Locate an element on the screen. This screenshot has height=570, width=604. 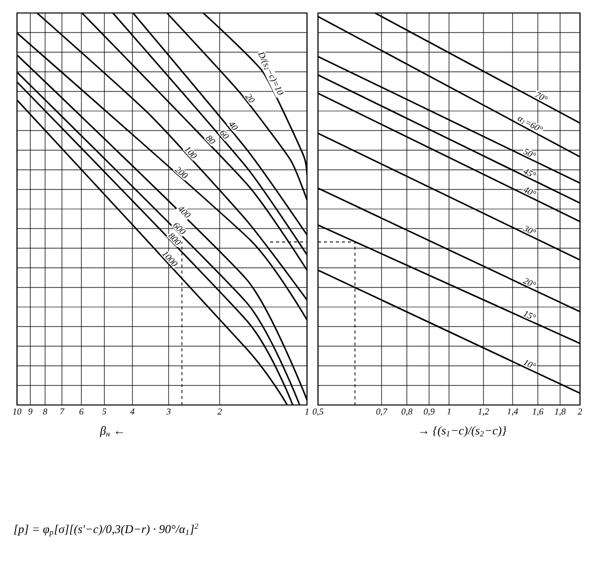
text: 60 is located at coordinates (224, 134).